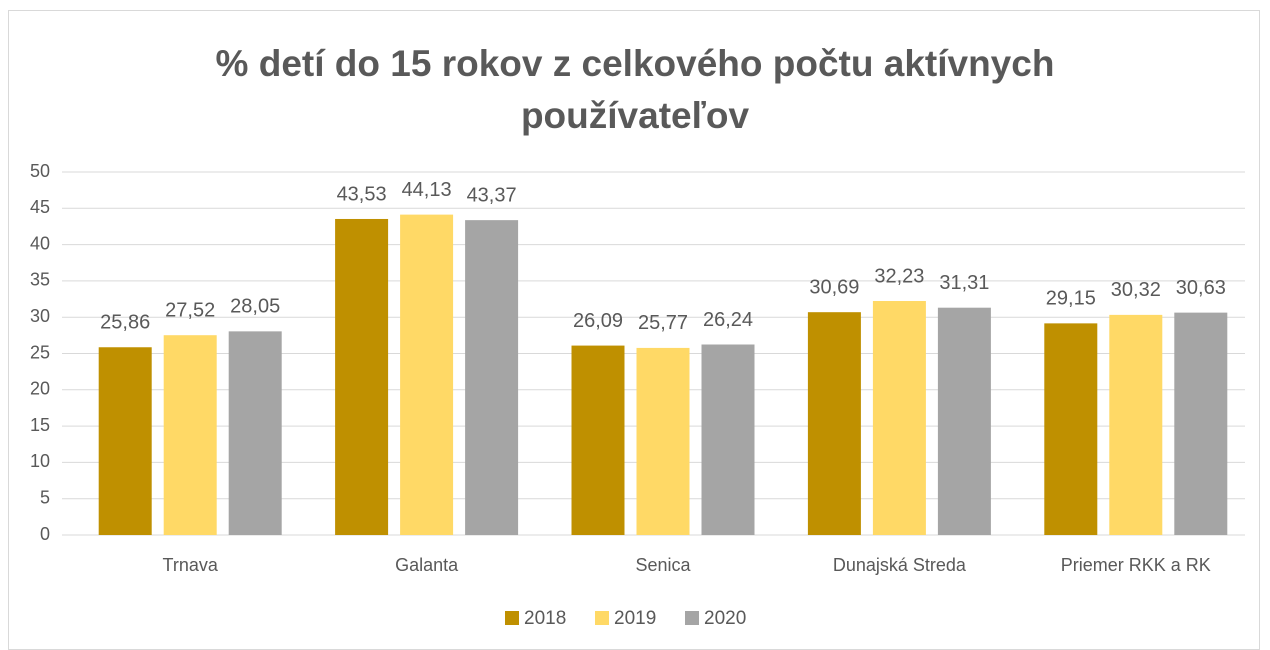 This screenshot has height=650, width=1270. I want to click on data-label: 27,52, so click(190, 310).